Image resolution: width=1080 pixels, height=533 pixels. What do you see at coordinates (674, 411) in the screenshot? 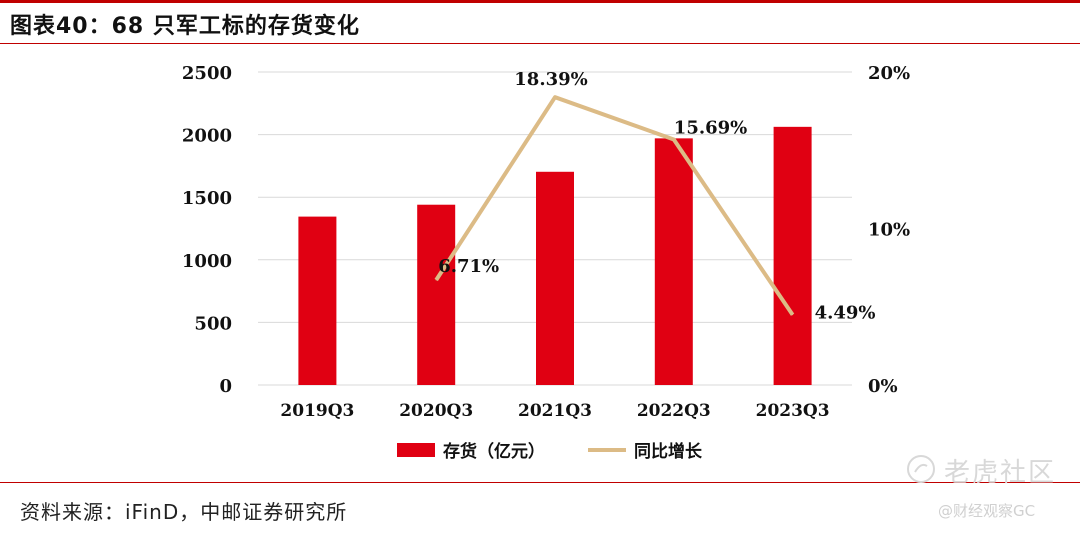
I see `x-tick-label: 2022Q3` at bounding box center [674, 411].